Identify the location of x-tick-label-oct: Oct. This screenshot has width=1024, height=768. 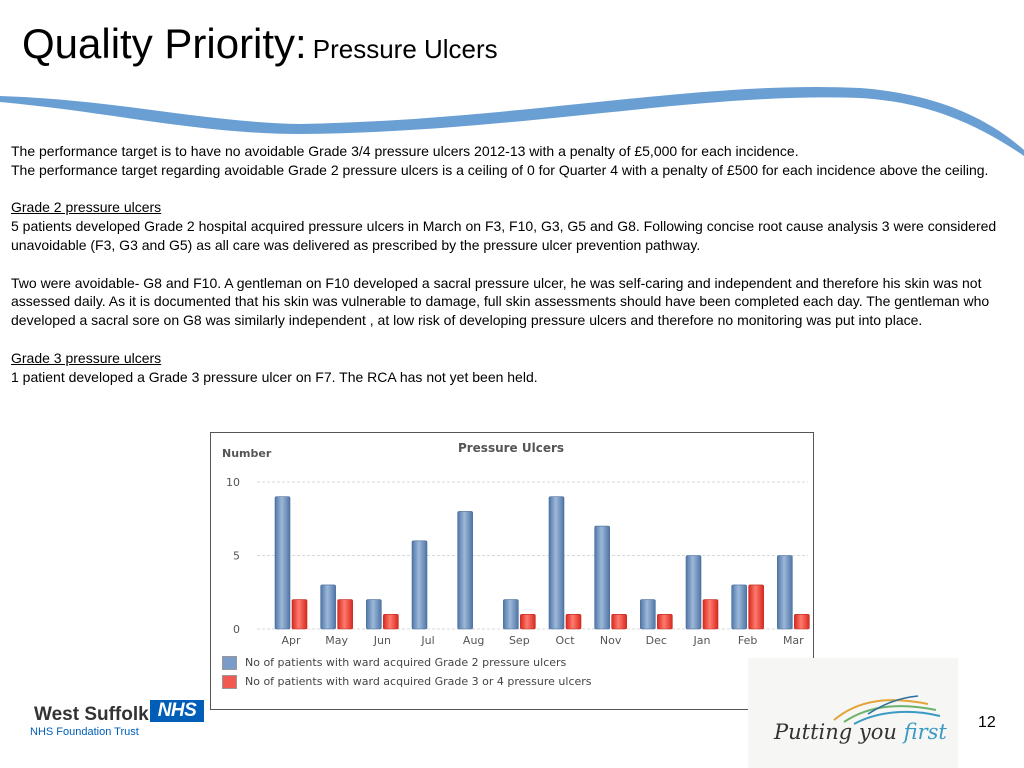
(565, 640).